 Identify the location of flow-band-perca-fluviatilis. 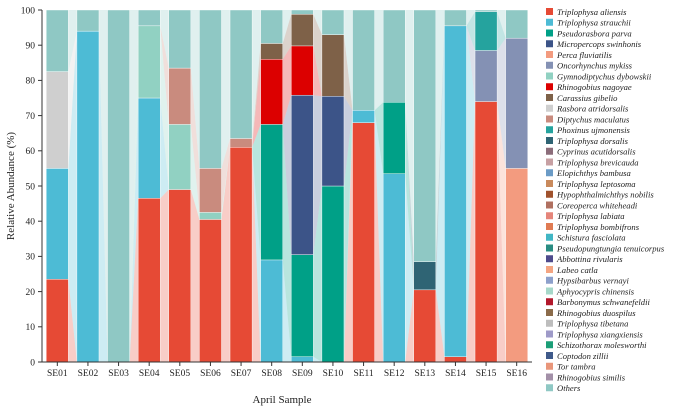
(501, 232).